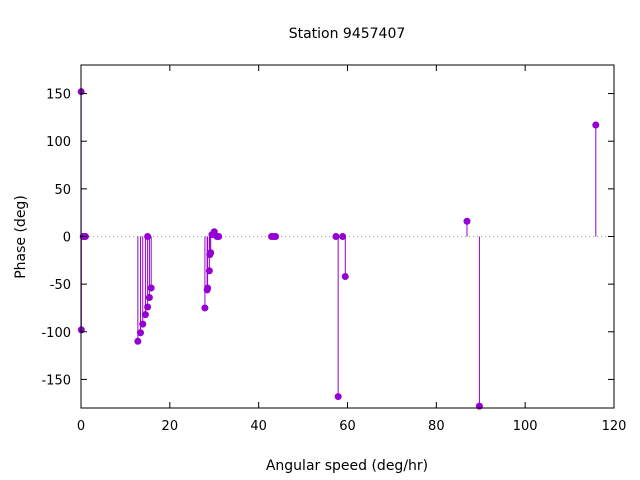 The width and height of the screenshot is (640, 480). I want to click on x-tick-label: 0, so click(81, 426).